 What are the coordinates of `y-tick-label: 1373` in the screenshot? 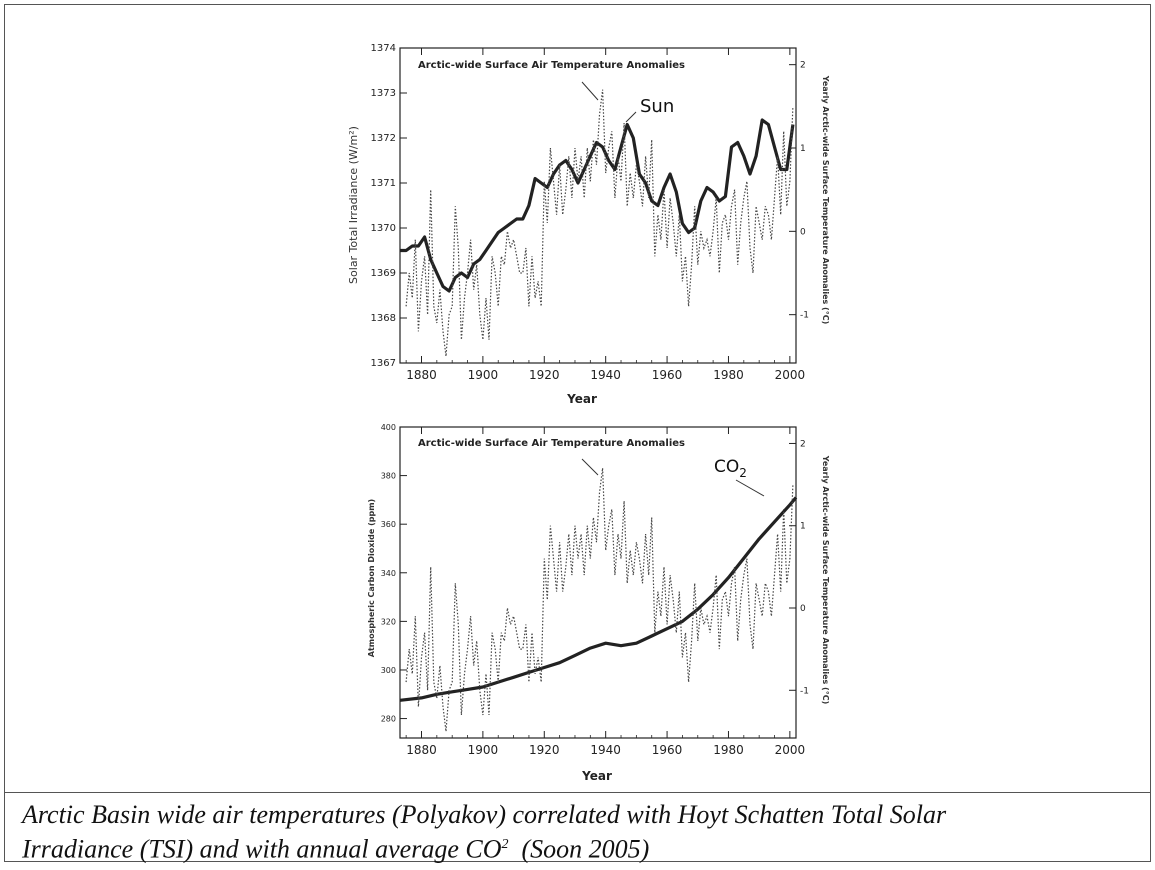 It's located at (383, 93).